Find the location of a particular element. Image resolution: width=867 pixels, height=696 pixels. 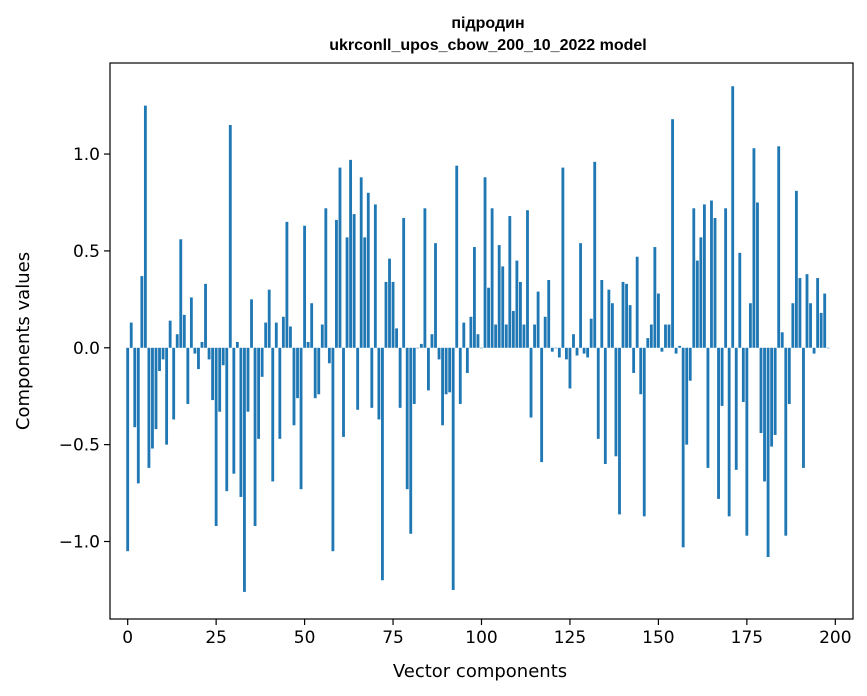

x-tick-label-50: 50 is located at coordinates (305, 638).